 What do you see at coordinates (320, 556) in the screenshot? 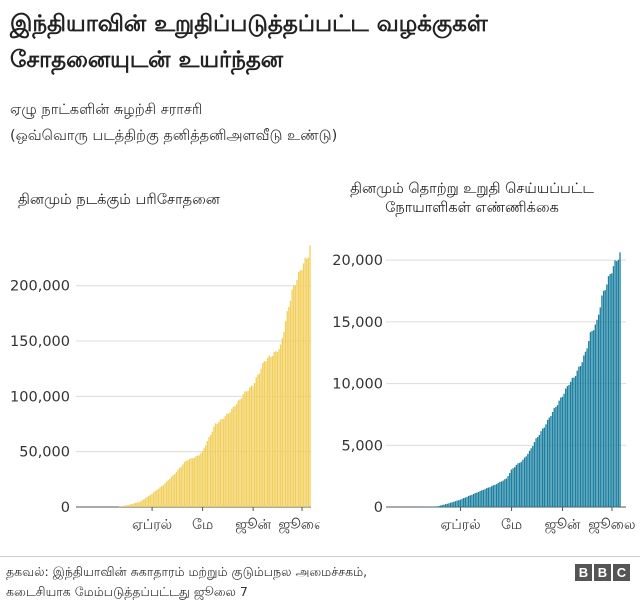
I see `footer-divider` at bounding box center [320, 556].